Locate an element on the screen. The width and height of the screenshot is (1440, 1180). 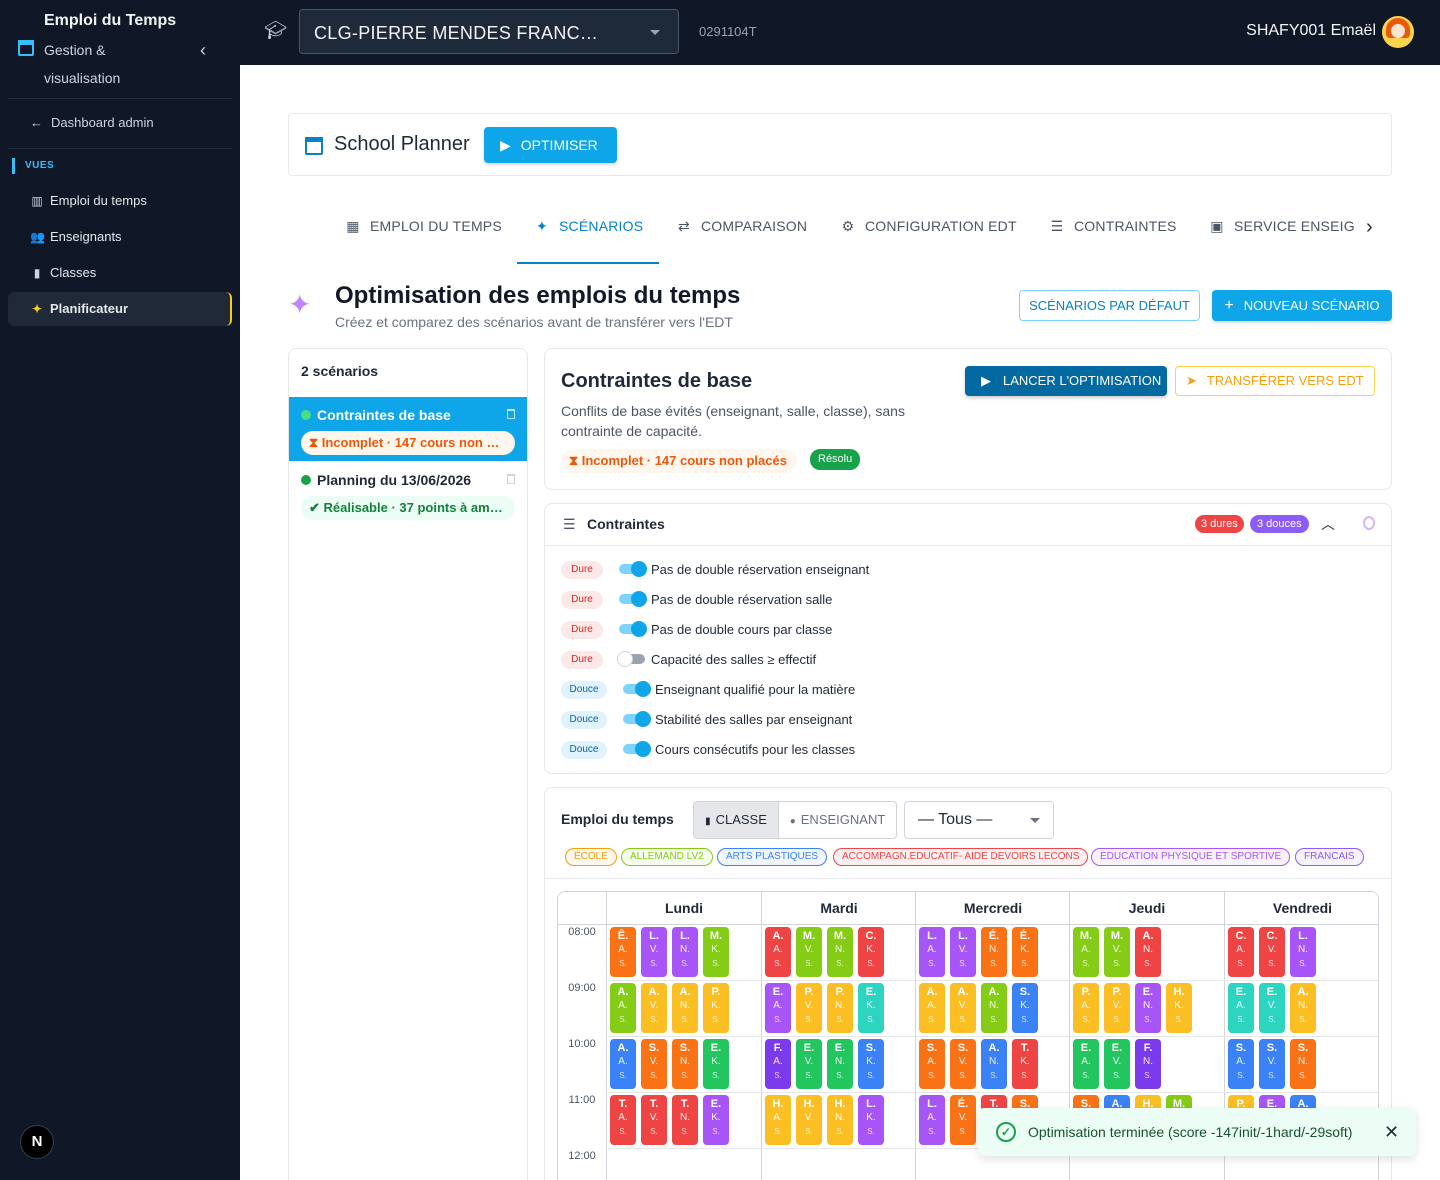
sidebar-item-enseignants: 👥 Enseignants is located at coordinates (120, 237).